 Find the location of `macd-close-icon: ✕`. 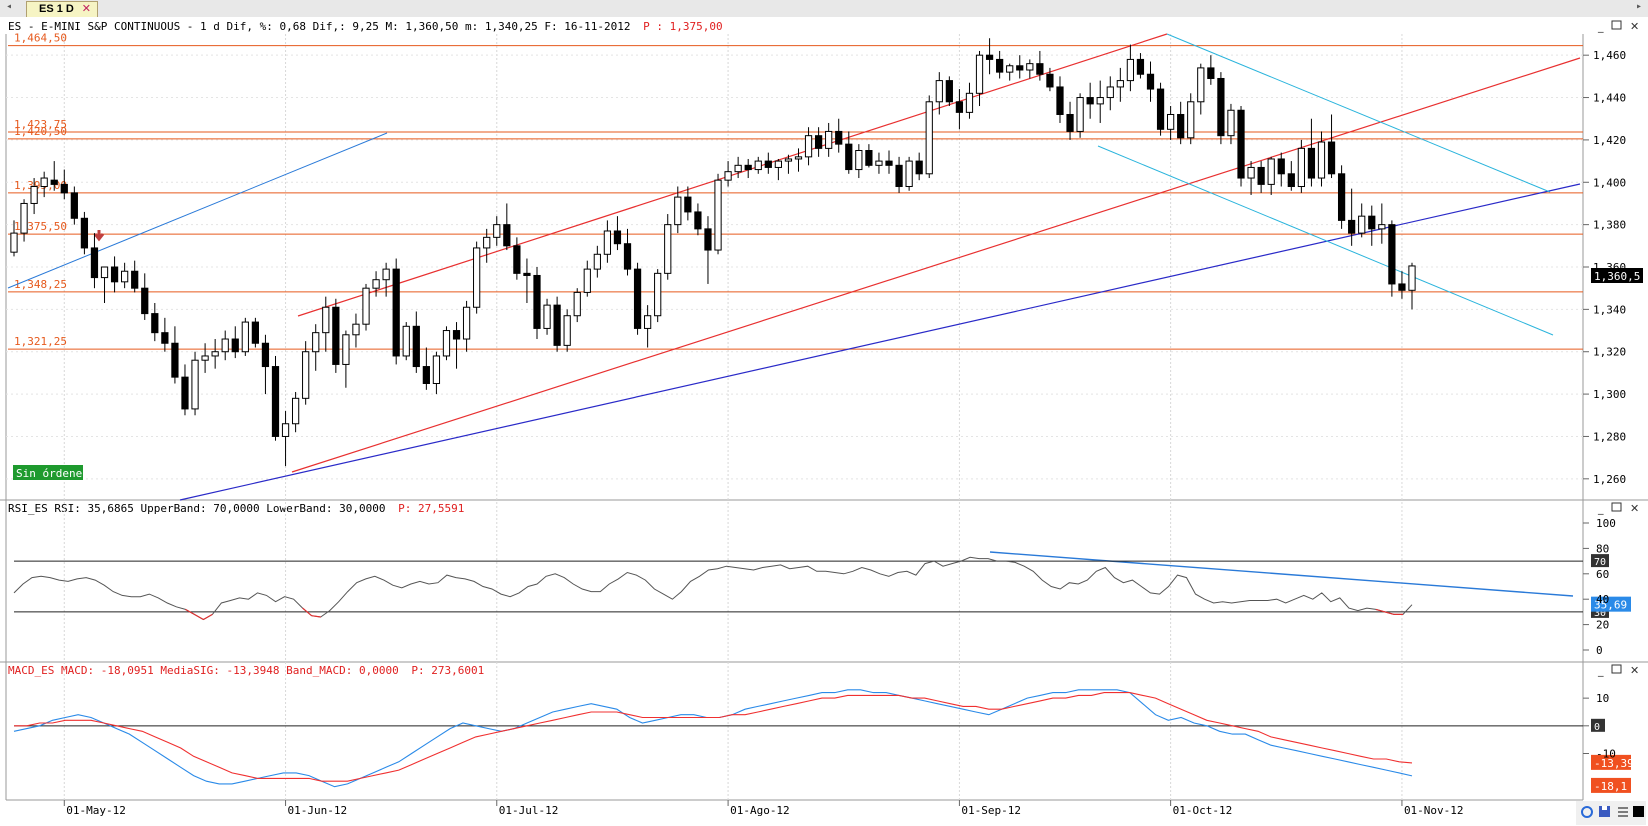

macd-close-icon: ✕ is located at coordinates (1634, 670).